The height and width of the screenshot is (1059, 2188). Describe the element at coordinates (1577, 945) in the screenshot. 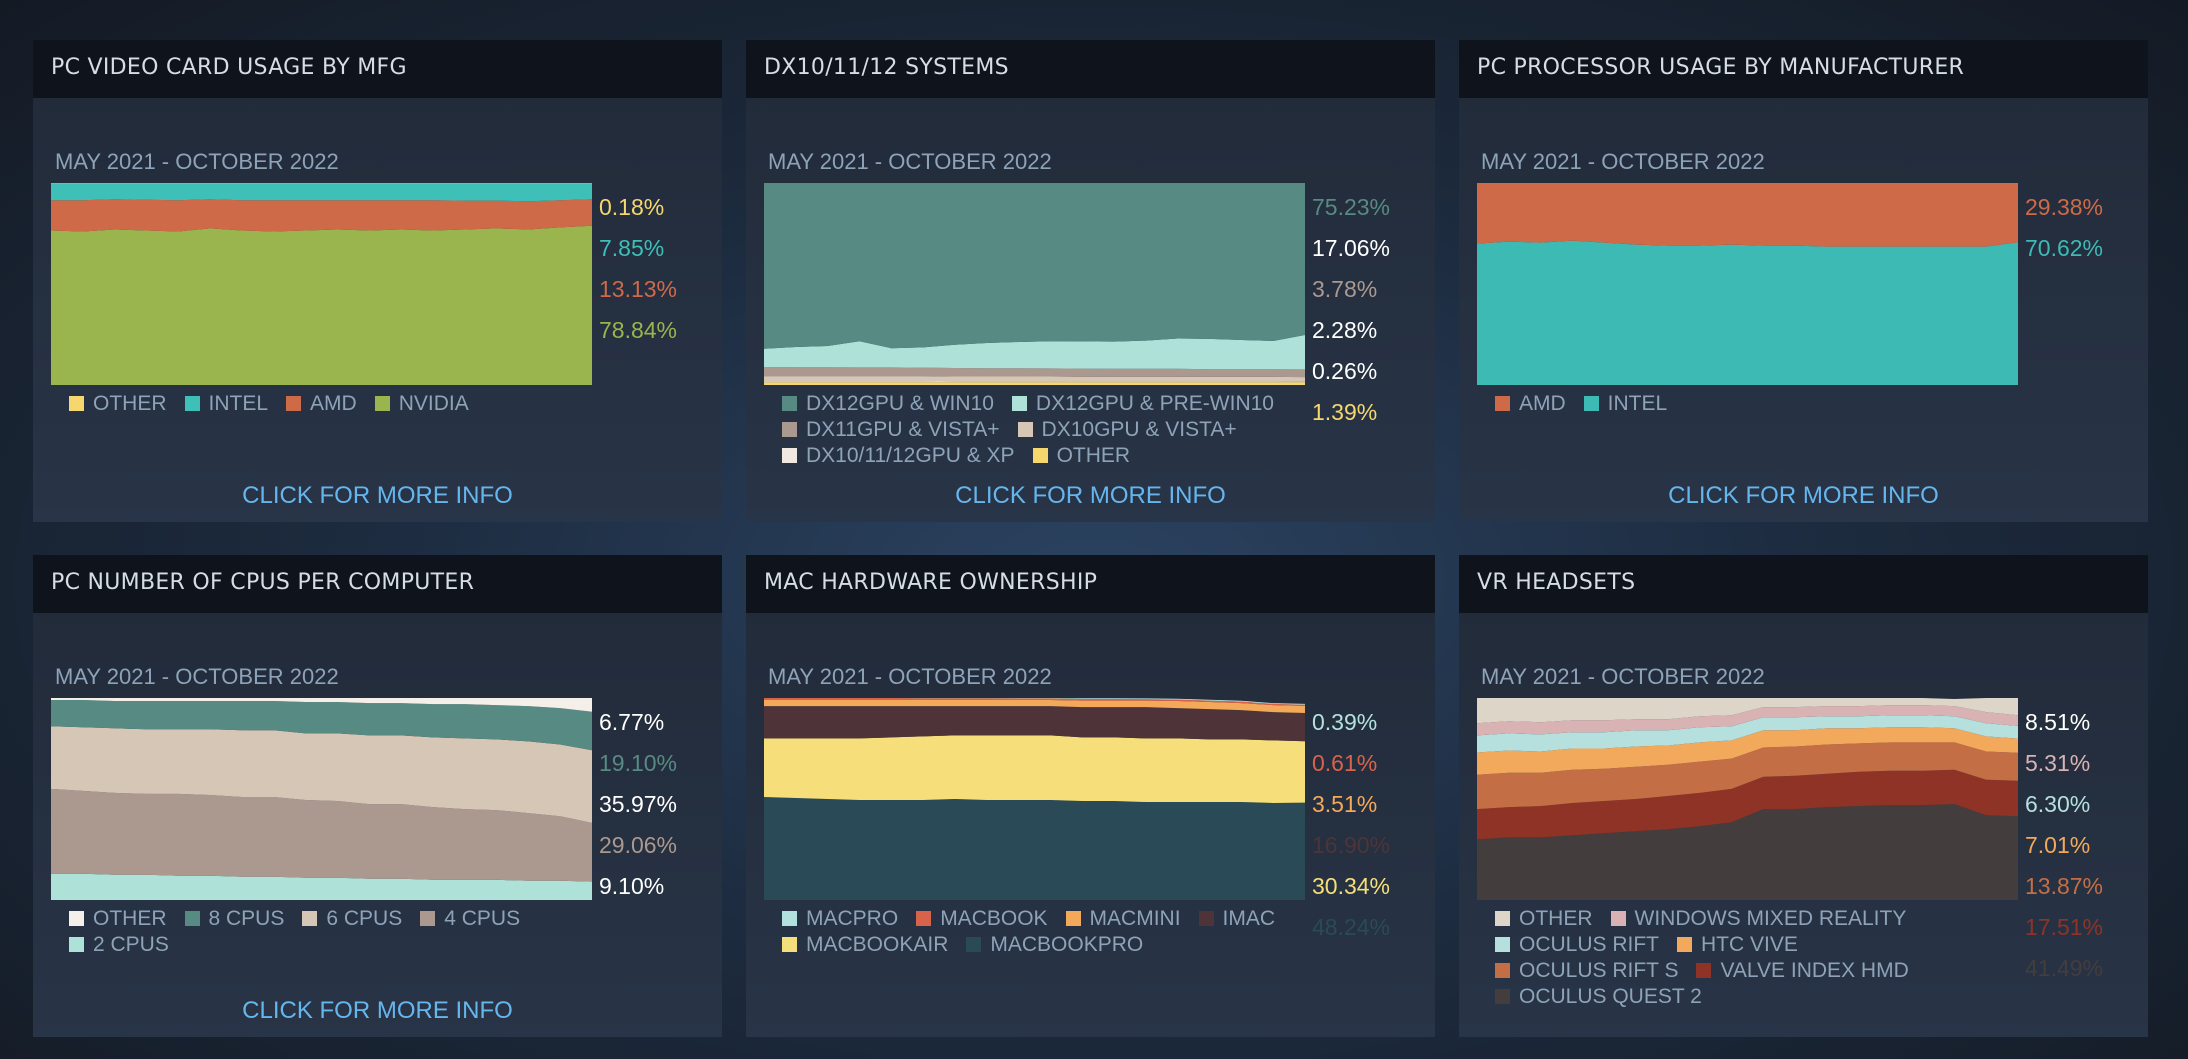

I see `legend-item-oculus-rift: OCULUS RIFT` at that location.